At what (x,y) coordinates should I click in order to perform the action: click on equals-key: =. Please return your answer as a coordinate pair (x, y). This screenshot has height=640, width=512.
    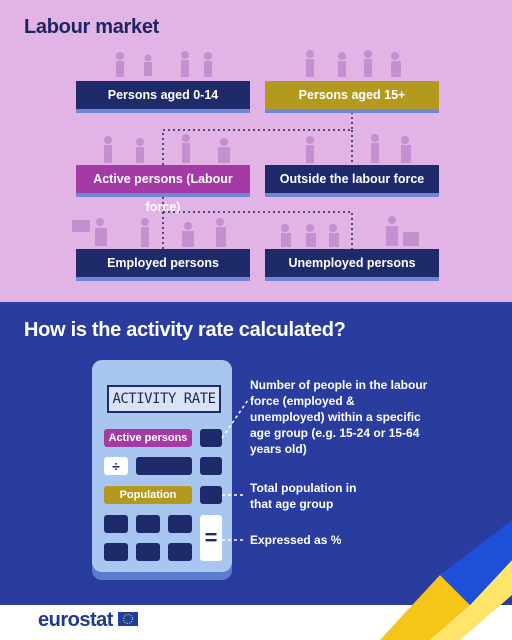
    Looking at the image, I should click on (211, 537).